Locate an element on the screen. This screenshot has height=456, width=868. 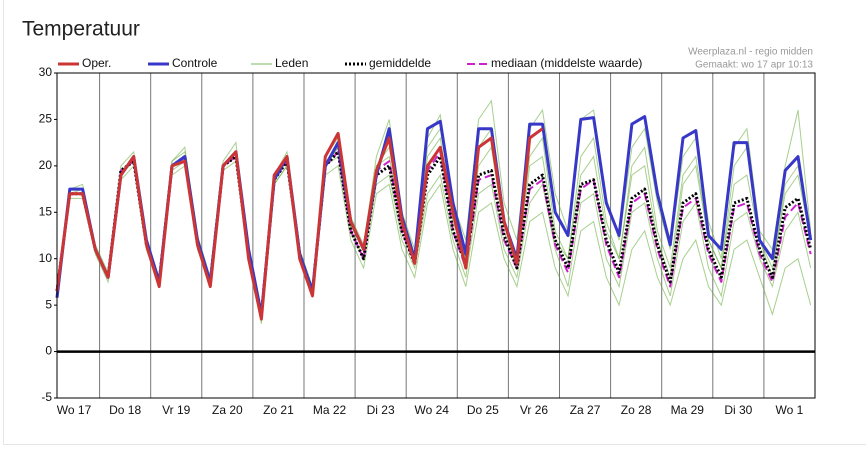
y-tick-label: 15 is located at coordinates (46, 211).